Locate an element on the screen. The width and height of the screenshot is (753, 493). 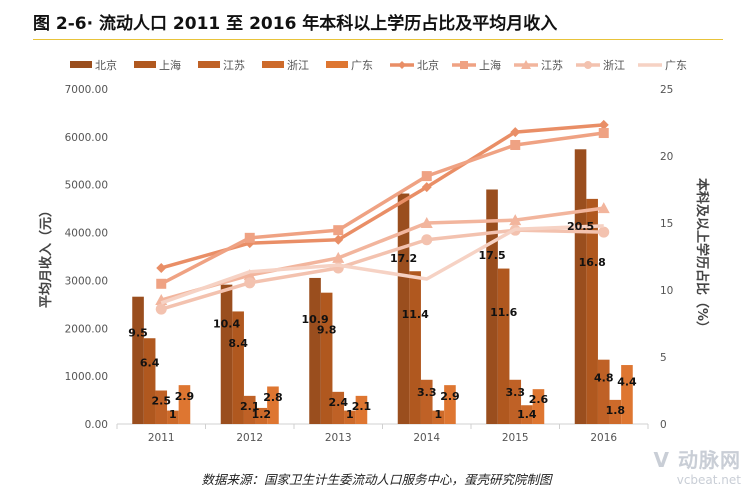
y2-tick-label: 10 is located at coordinates (666, 291).